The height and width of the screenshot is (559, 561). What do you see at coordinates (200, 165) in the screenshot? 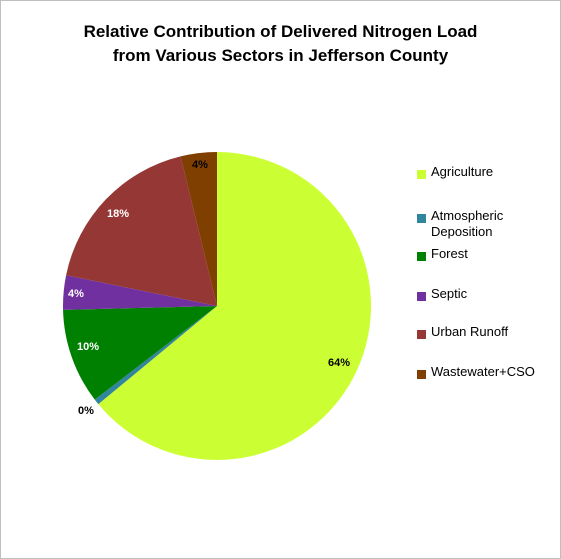
I see `data-label-wastewater-cso: 4%` at bounding box center [200, 165].